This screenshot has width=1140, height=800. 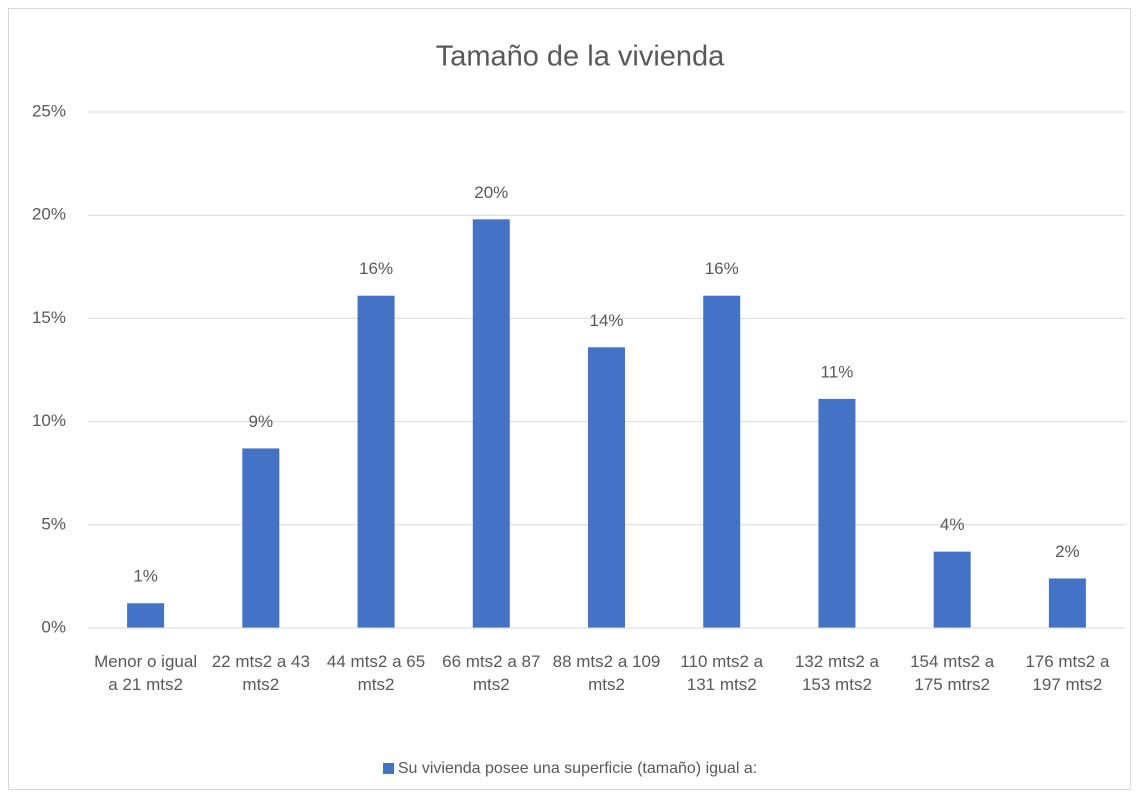 I want to click on x-tick-label: 132 mts2 a 153 mts2, so click(x=836, y=673).